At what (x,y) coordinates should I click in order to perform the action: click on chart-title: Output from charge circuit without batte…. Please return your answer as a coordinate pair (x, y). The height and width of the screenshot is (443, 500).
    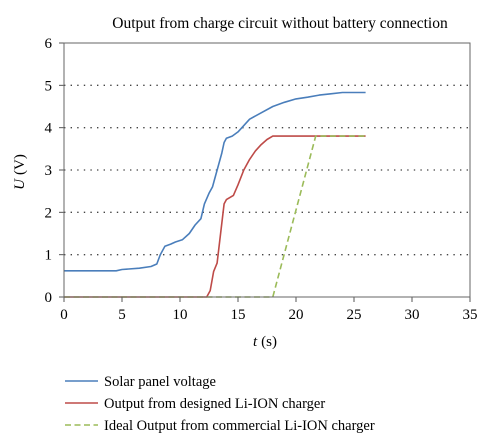
    Looking at the image, I should click on (280, 23).